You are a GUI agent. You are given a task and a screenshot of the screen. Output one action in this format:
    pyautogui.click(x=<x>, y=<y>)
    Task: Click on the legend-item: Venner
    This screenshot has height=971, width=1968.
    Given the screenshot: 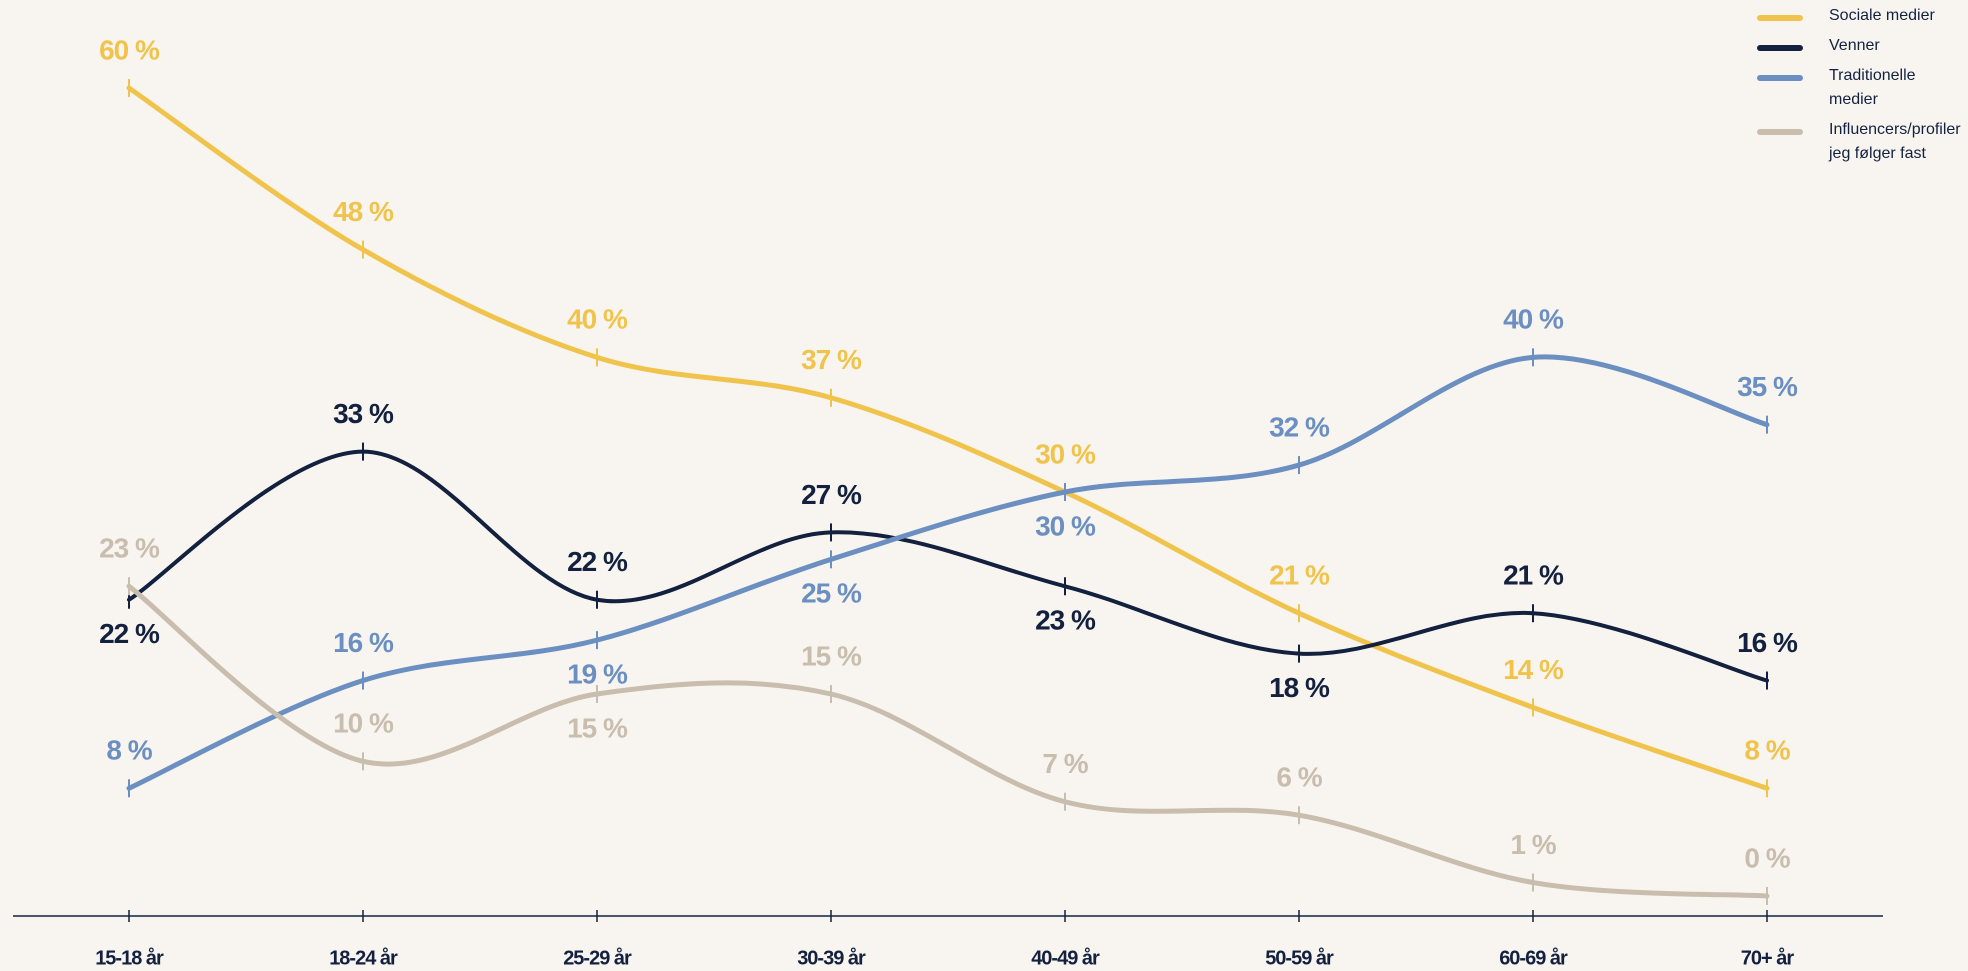 What is the action you would take?
    pyautogui.click(x=1862, y=47)
    